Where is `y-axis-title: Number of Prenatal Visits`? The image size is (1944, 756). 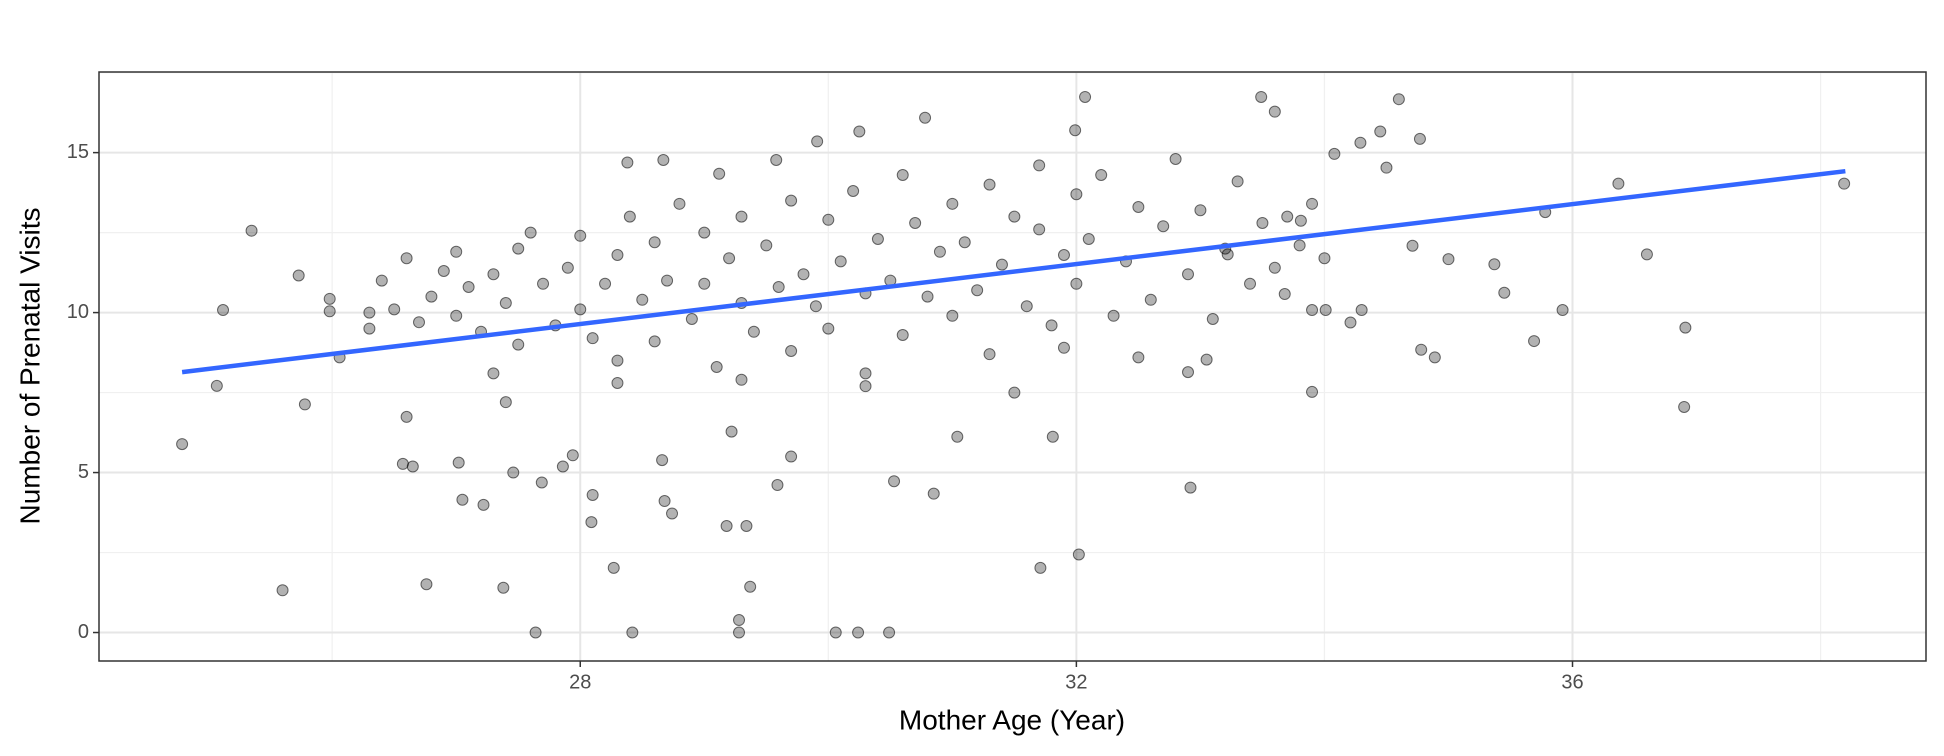
y-axis-title: Number of Prenatal Visits is located at coordinates (29, 366).